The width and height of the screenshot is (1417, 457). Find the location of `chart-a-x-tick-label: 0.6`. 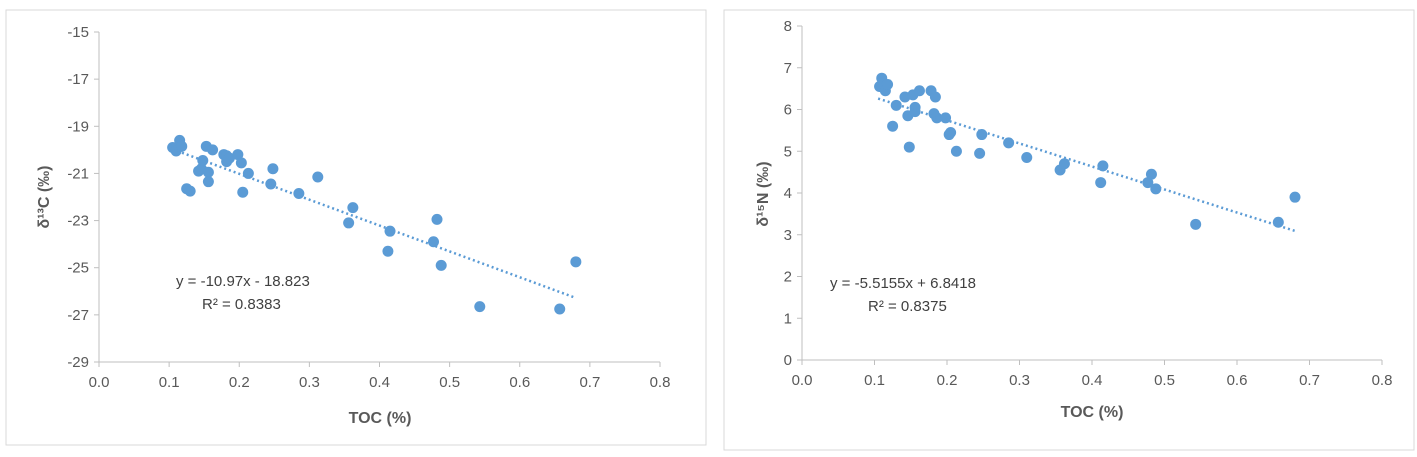

chart-a-x-tick-label: 0.6 is located at coordinates (519, 382).